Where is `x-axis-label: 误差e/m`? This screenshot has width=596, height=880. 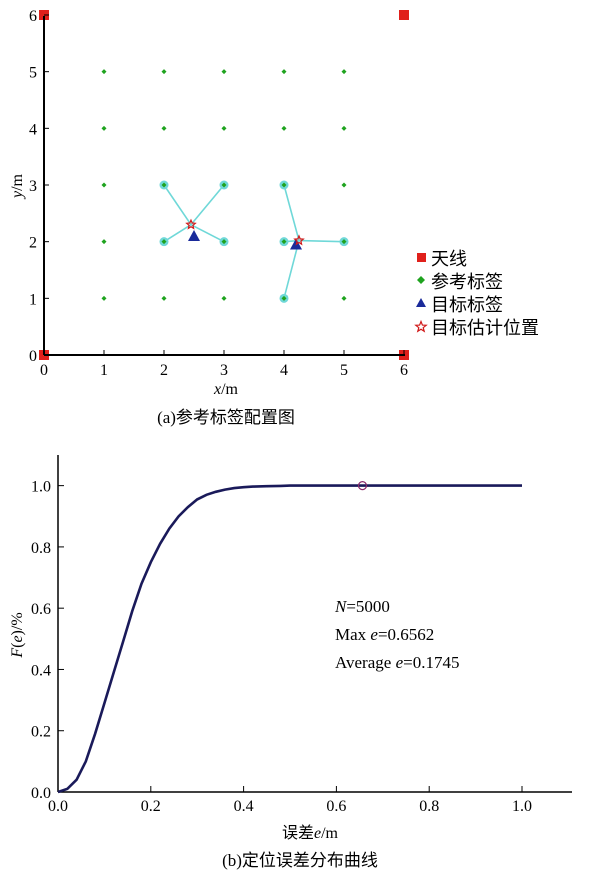
x-axis-label: 误差e/m is located at coordinates (310, 833).